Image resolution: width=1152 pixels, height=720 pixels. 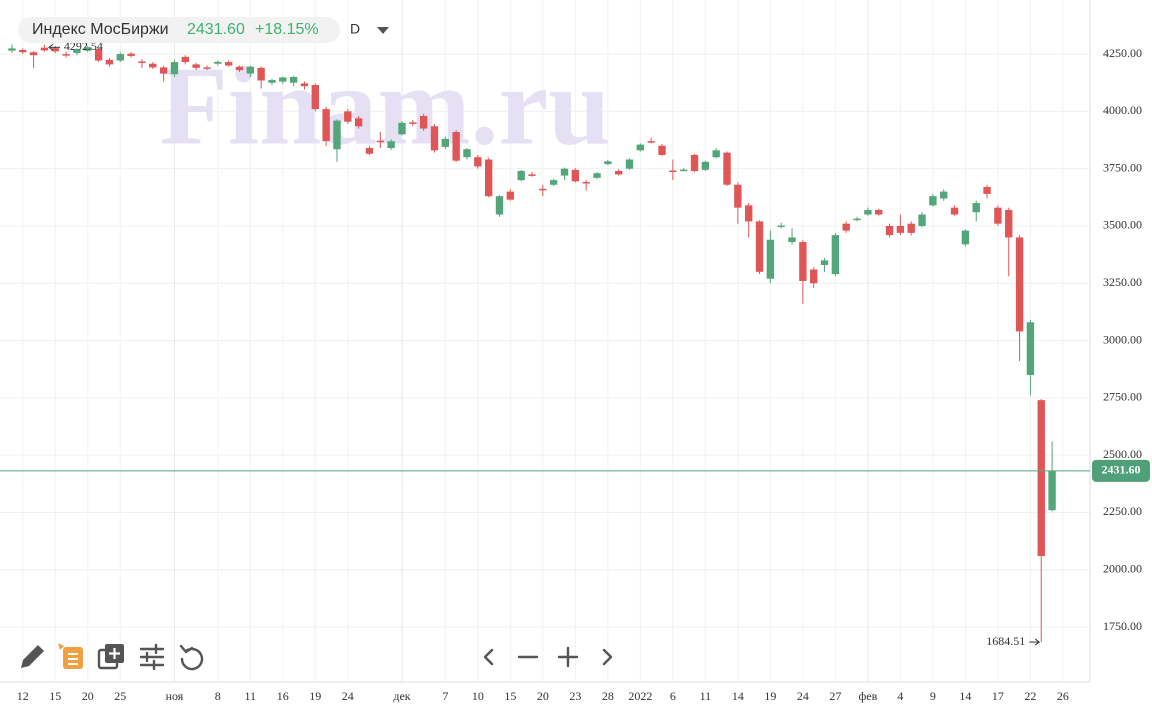 What do you see at coordinates (1122, 339) in the screenshot?
I see `y-tick-label: 3000.00` at bounding box center [1122, 339].